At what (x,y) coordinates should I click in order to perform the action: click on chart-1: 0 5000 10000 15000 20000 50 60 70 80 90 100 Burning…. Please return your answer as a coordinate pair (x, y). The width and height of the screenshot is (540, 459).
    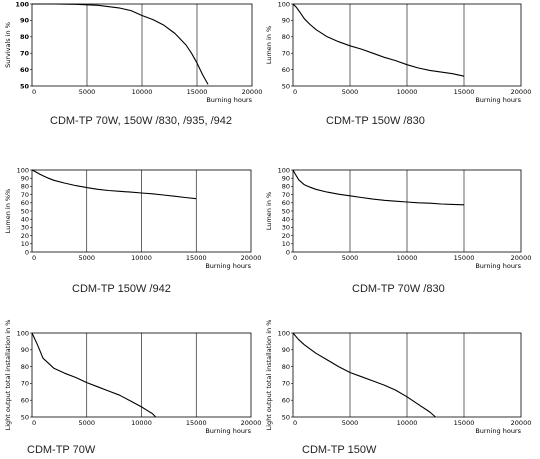
    Looking at the image, I should click on (133, 52).